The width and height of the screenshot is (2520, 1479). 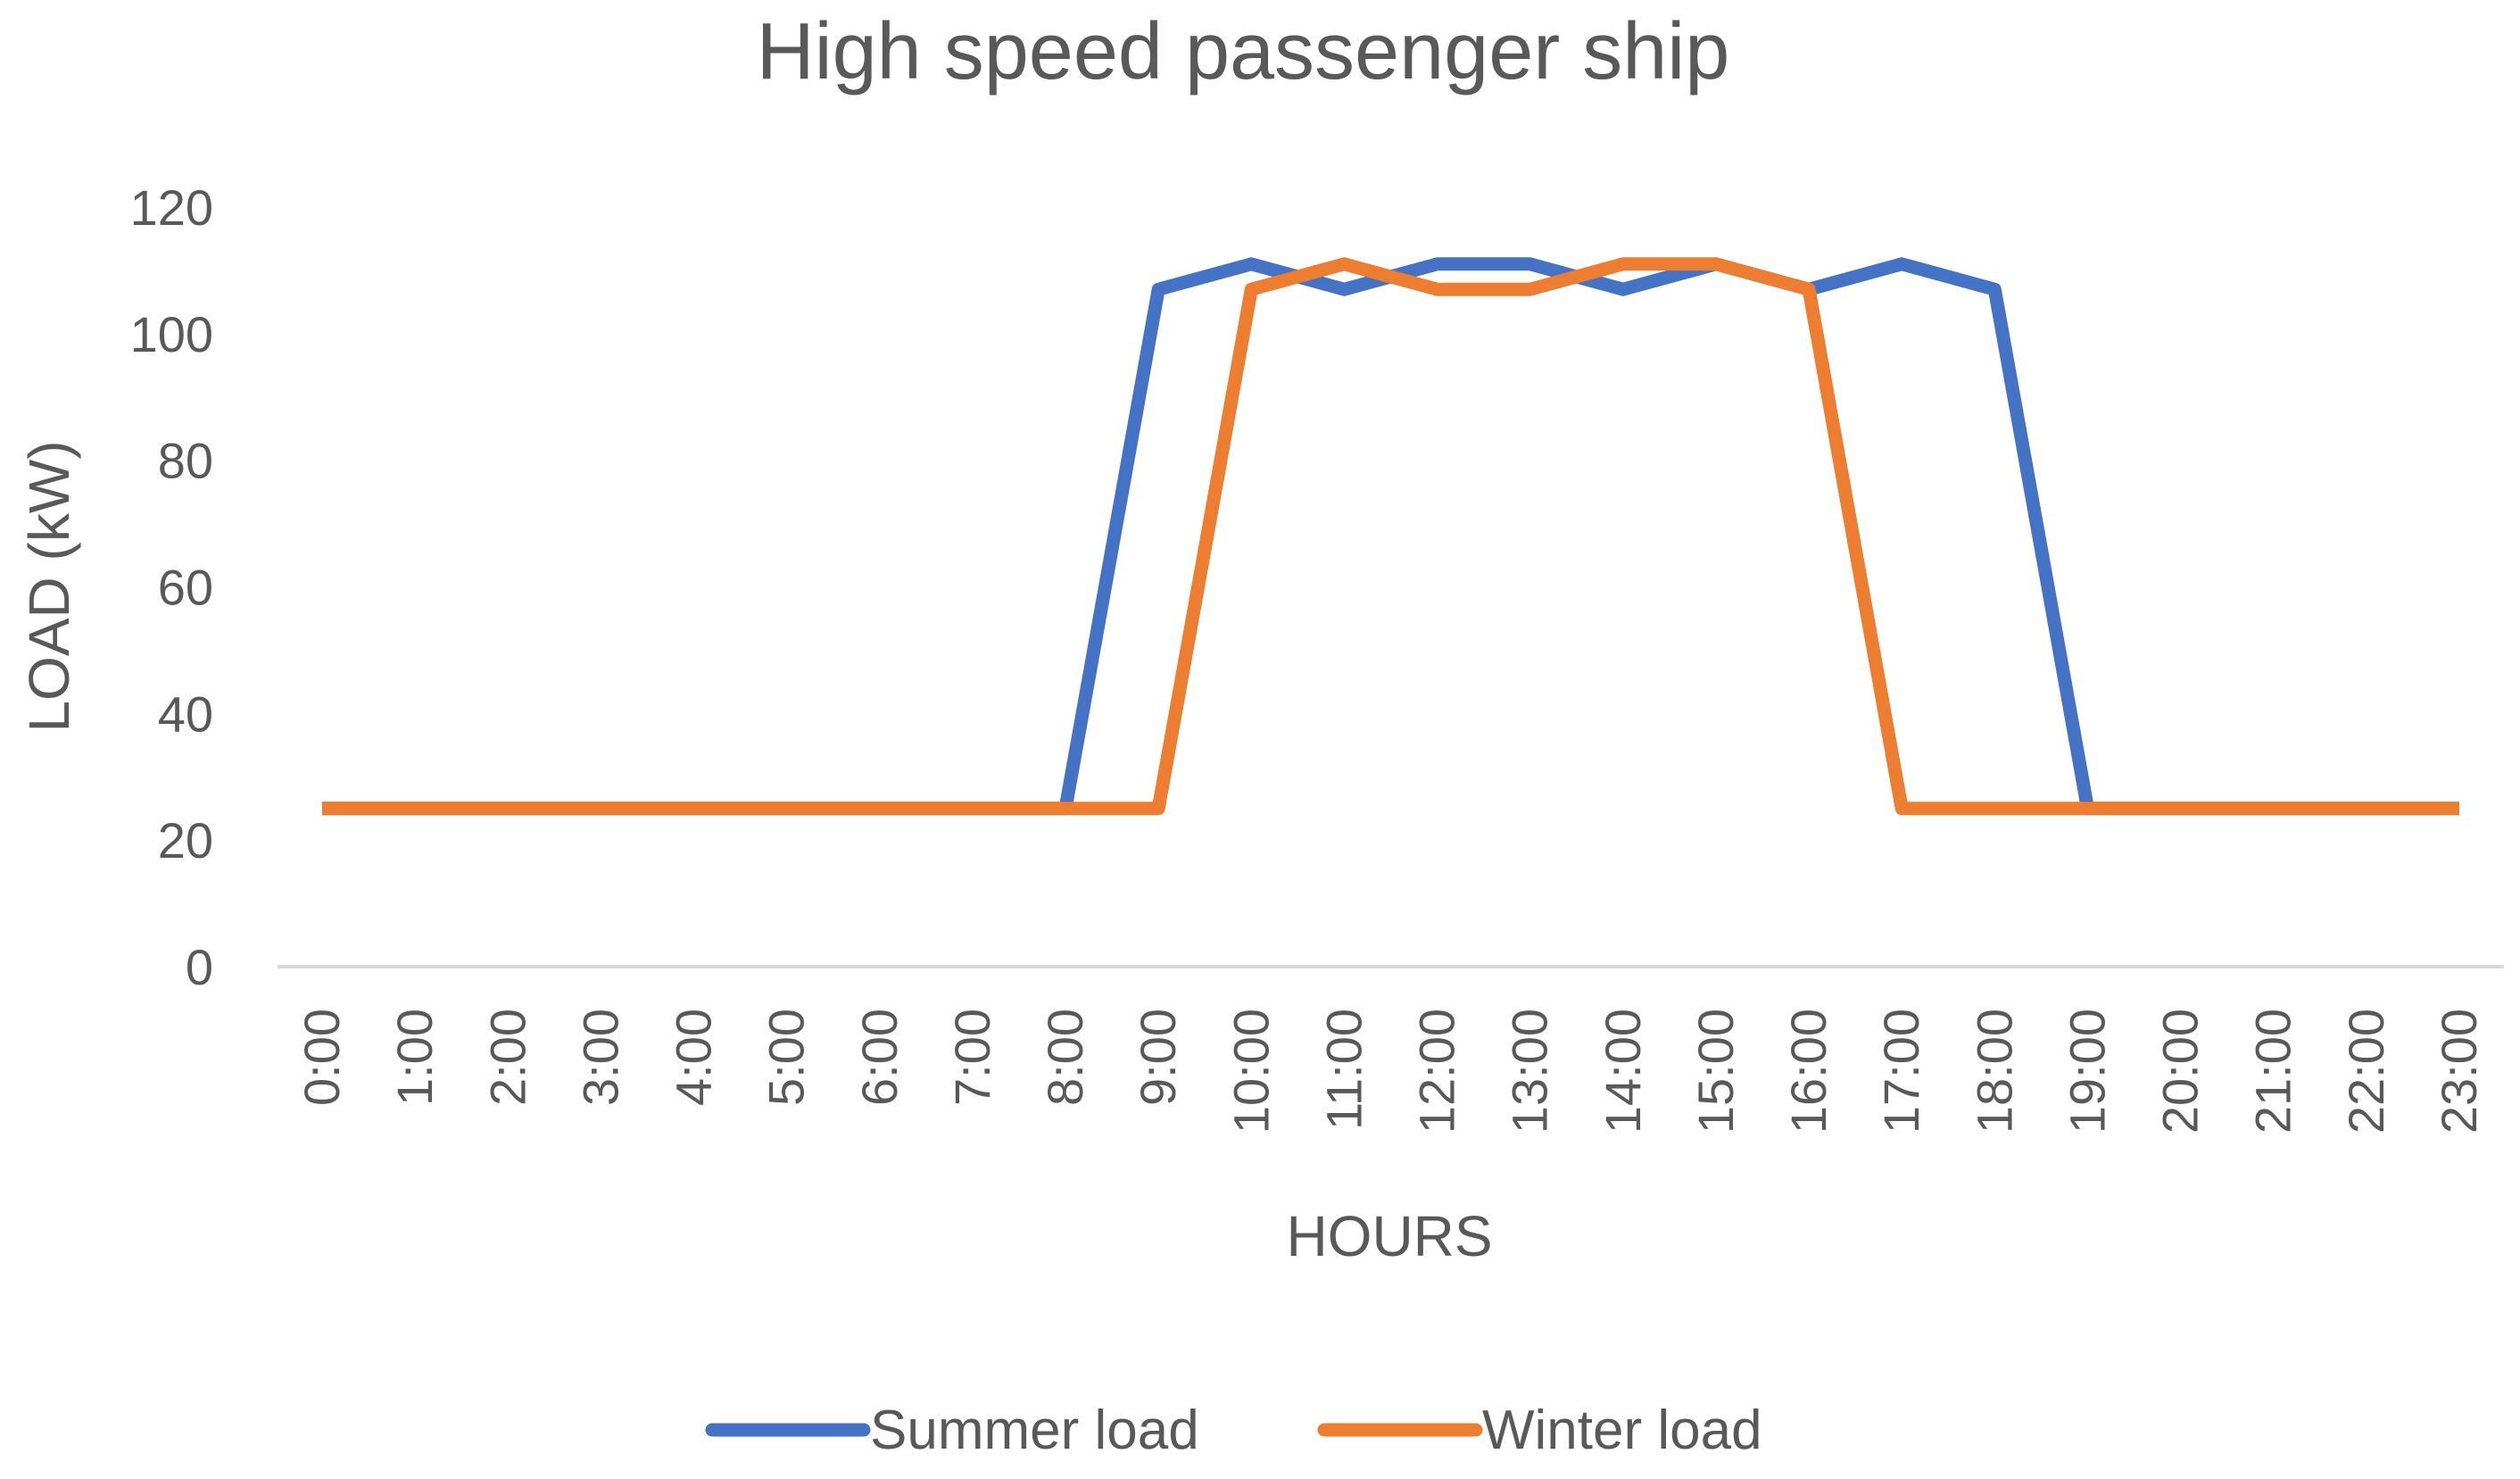 I want to click on legend-label: Winter load, so click(x=1622, y=1430).